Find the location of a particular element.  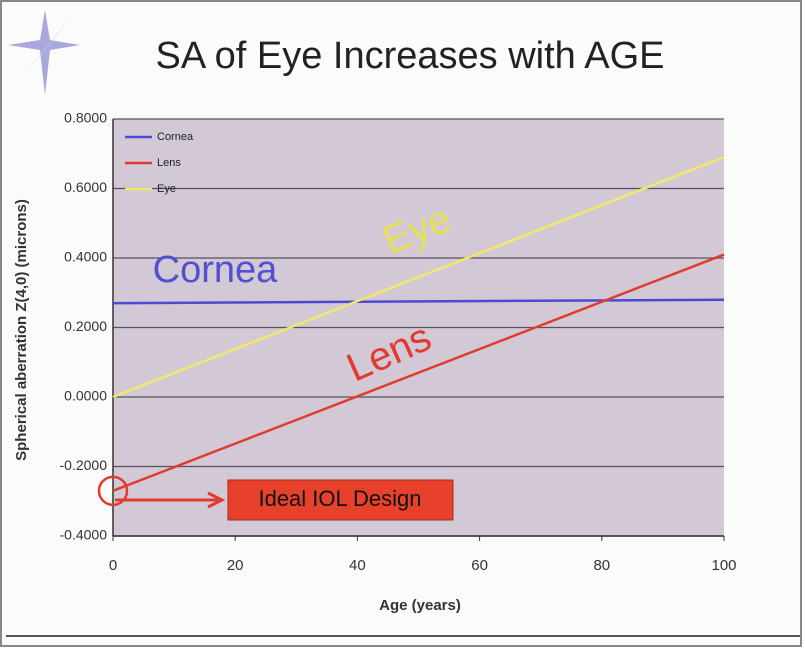

annotation: Ideal IOL Design is located at coordinates (339, 498).